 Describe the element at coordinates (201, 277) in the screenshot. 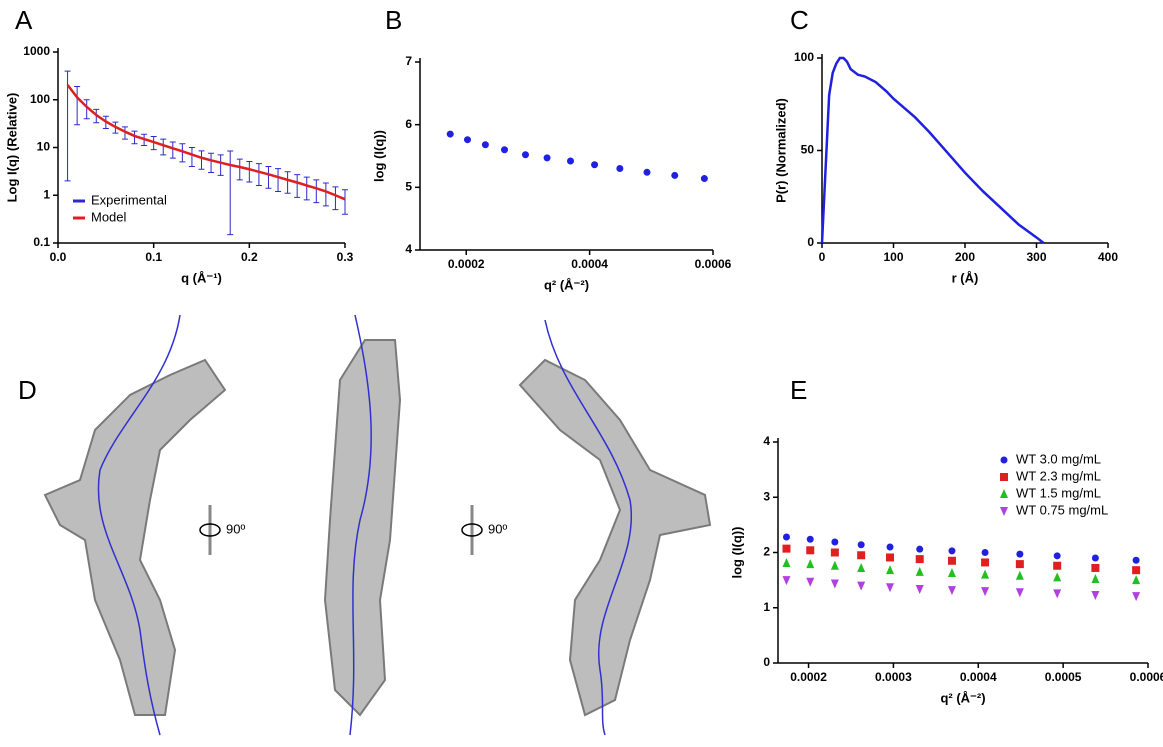

I see `x-axis-label: q (Å⁻¹)` at that location.